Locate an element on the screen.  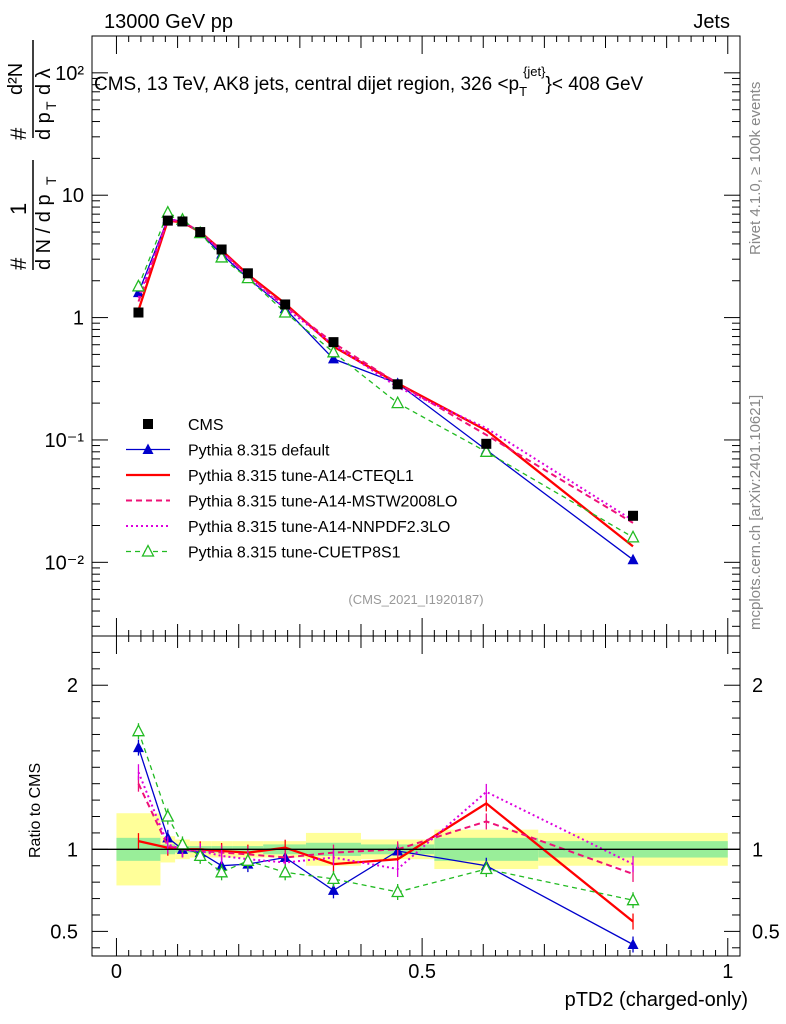
main-y-tick-label: 1 is located at coordinates (78, 319).